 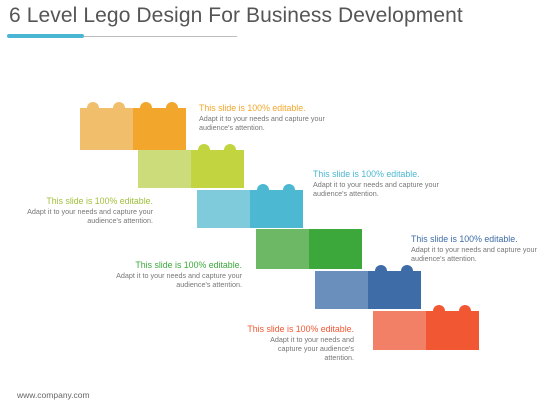 What do you see at coordinates (45, 36) in the screenshot?
I see `title-underline-accent` at bounding box center [45, 36].